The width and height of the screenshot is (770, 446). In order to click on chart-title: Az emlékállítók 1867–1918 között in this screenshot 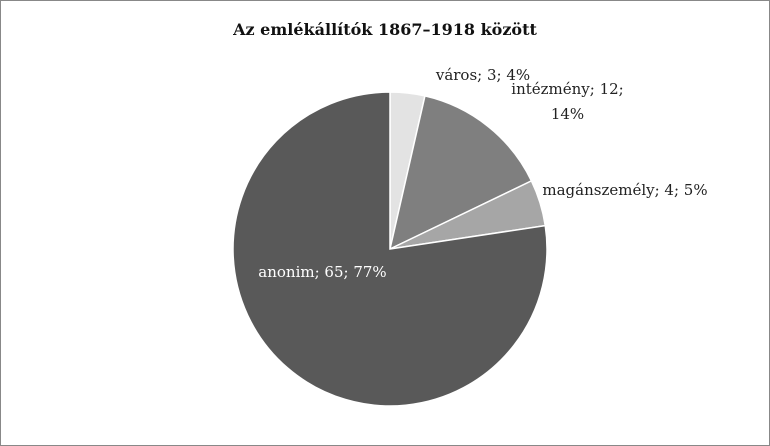, I will do `click(385, 29)`.